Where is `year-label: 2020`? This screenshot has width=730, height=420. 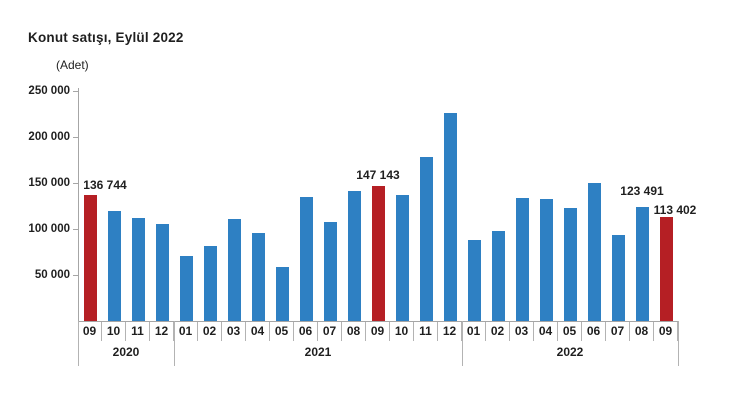 year-label: 2020 is located at coordinates (126, 352).